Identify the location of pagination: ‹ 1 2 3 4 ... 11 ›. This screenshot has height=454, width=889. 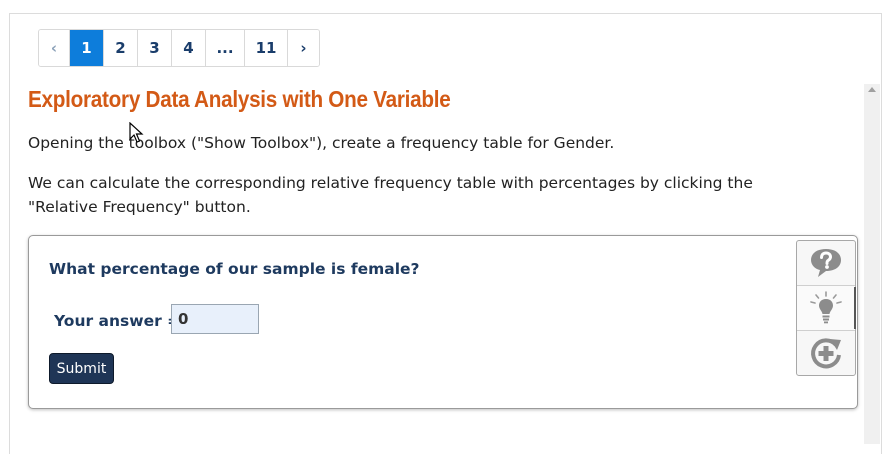
(179, 48).